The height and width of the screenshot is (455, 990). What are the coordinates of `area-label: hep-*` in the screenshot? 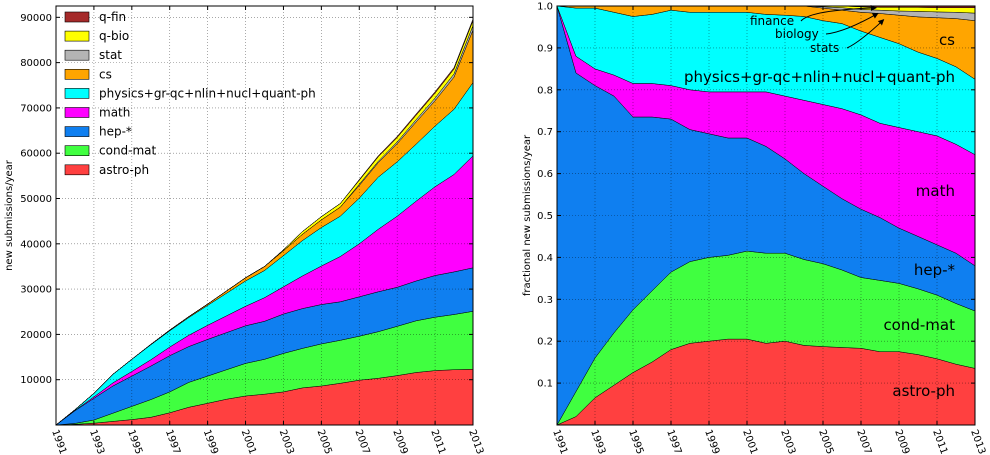 It's located at (935, 270).